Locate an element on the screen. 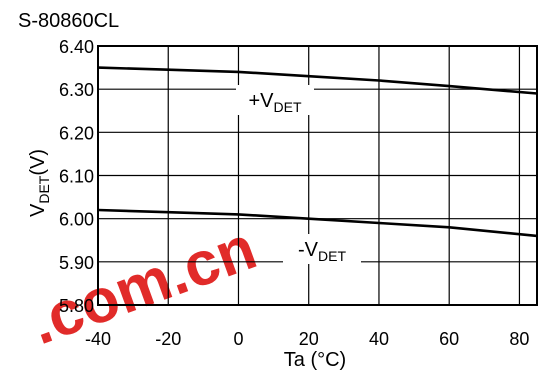 Image resolution: width=541 pixels, height=381 pixels. y-tick-labels: 5.80 5.90 6.00 6.10 6.20 6.30 6.40 is located at coordinates (76, 176).